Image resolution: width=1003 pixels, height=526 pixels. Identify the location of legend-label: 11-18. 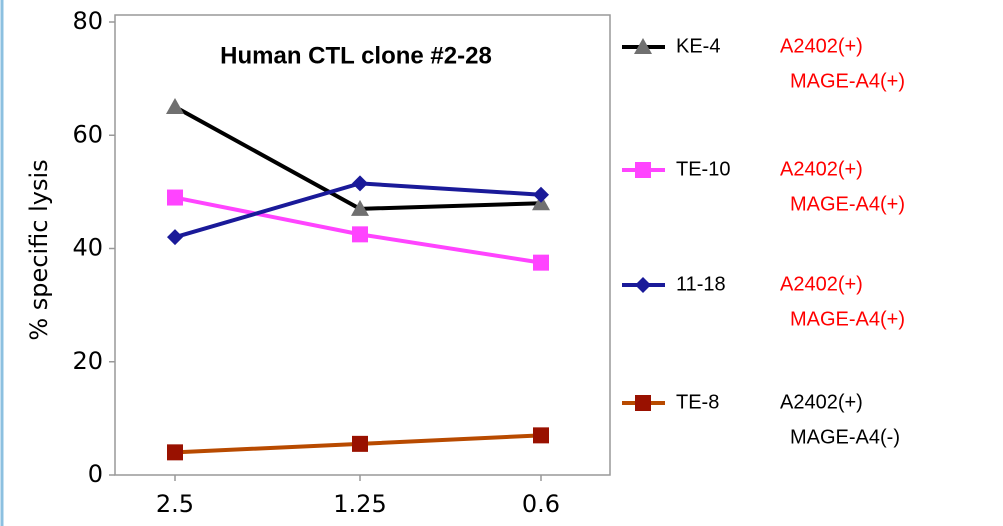
(701, 284).